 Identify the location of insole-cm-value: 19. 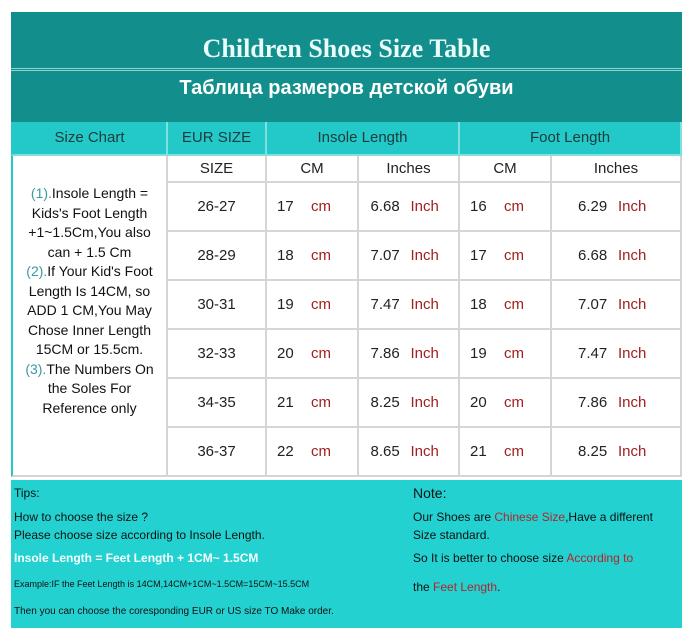
(285, 304).